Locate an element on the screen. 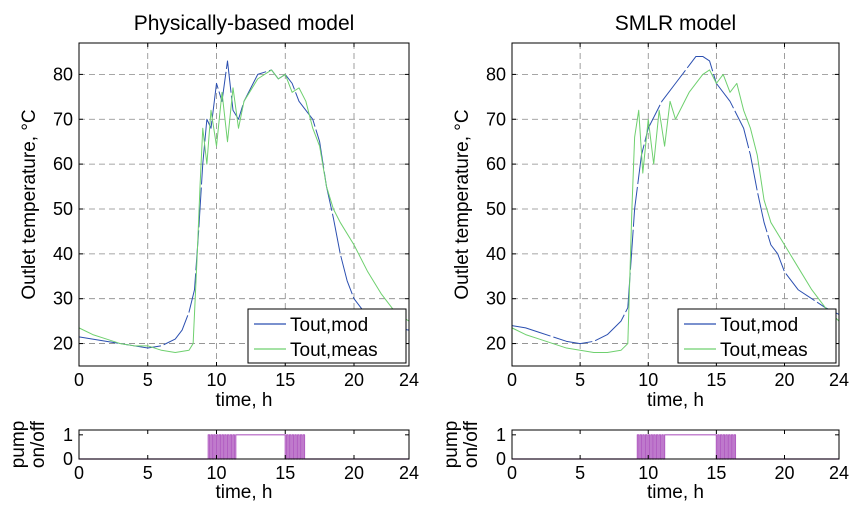 This screenshot has width=857, height=513. chart-title: Physically-based model is located at coordinates (244, 23).